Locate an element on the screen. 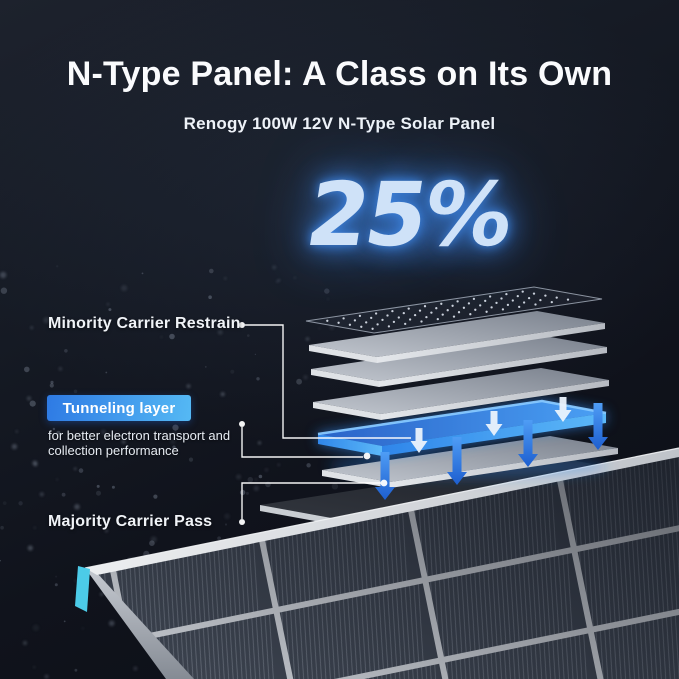  cyan-corner-accent is located at coordinates (82, 589).